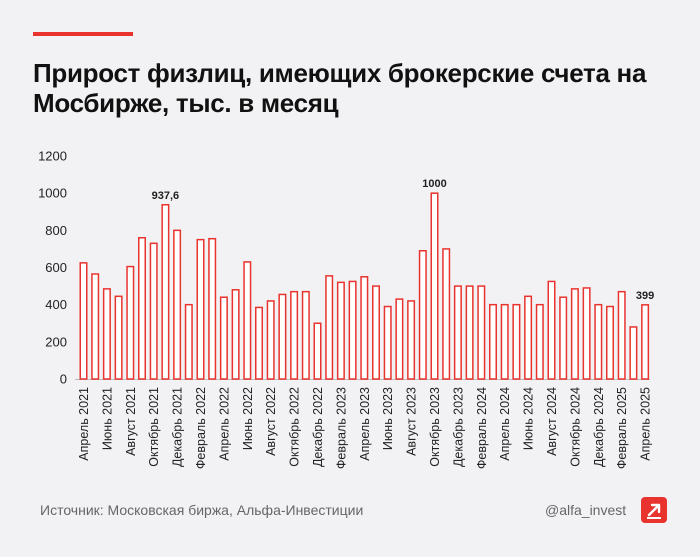  Describe the element at coordinates (645, 296) in the screenshot. I see `data-label: 399` at that location.